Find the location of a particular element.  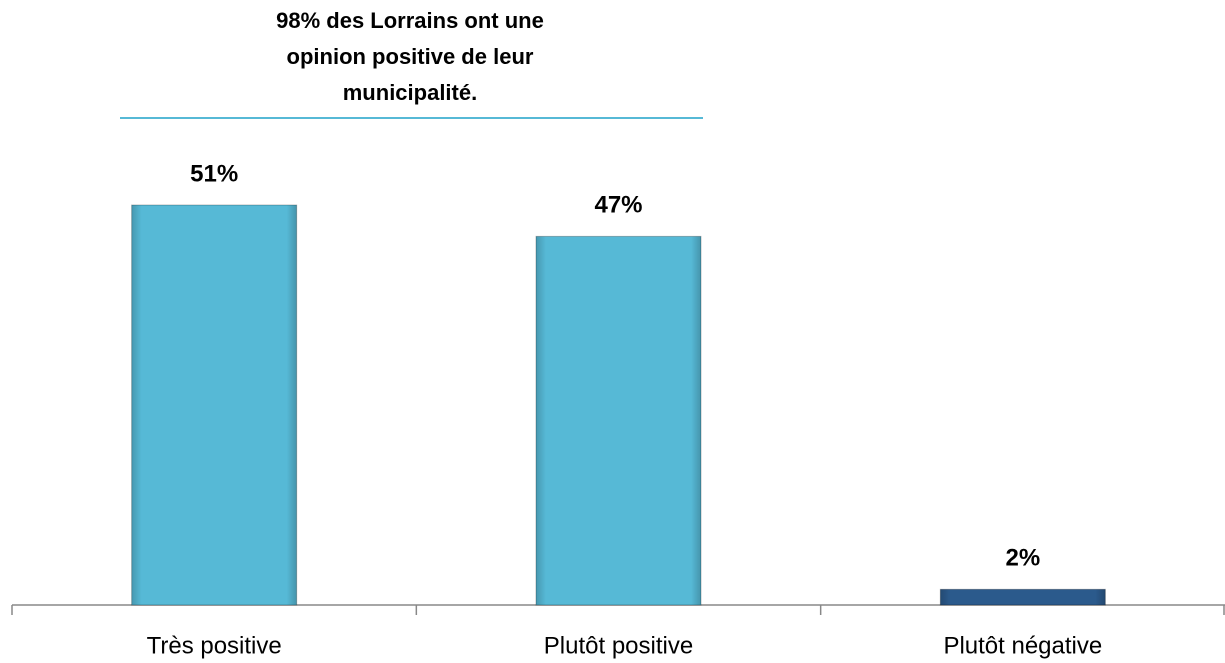

value-label: 47% is located at coordinates (618, 205).